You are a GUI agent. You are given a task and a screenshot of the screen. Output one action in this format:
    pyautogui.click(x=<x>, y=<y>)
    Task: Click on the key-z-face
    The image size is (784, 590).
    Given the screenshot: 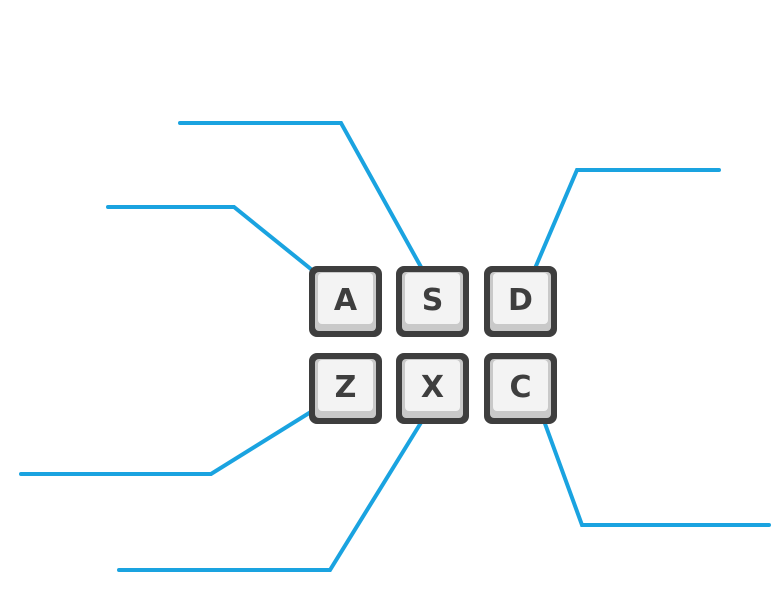 What is the action you would take?
    pyautogui.click(x=345, y=385)
    